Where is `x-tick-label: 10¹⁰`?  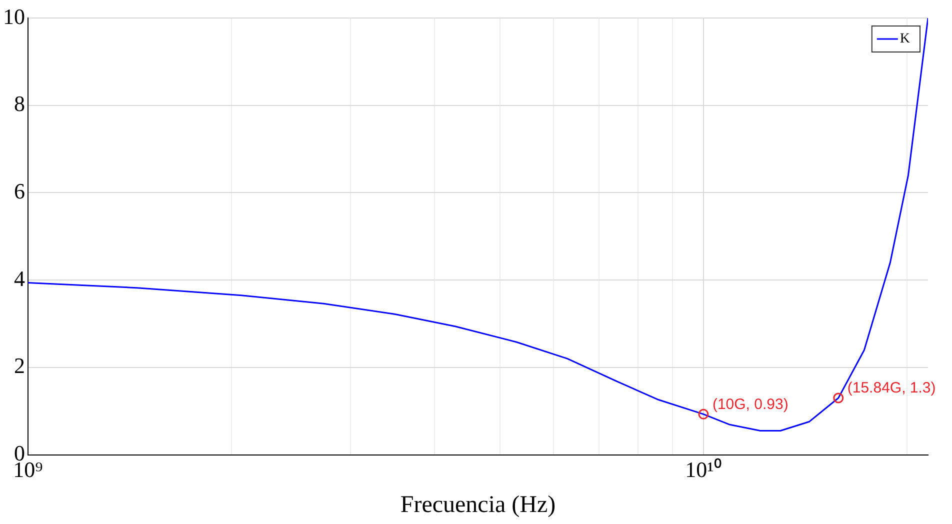
x-tick-label: 10¹⁰ is located at coordinates (703, 469).